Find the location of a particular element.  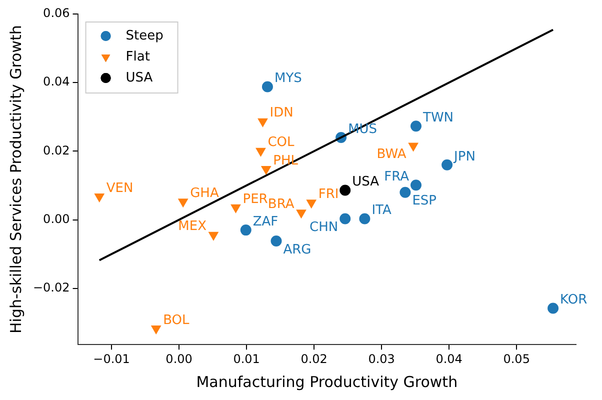

annotation: COL is located at coordinates (282, 142).